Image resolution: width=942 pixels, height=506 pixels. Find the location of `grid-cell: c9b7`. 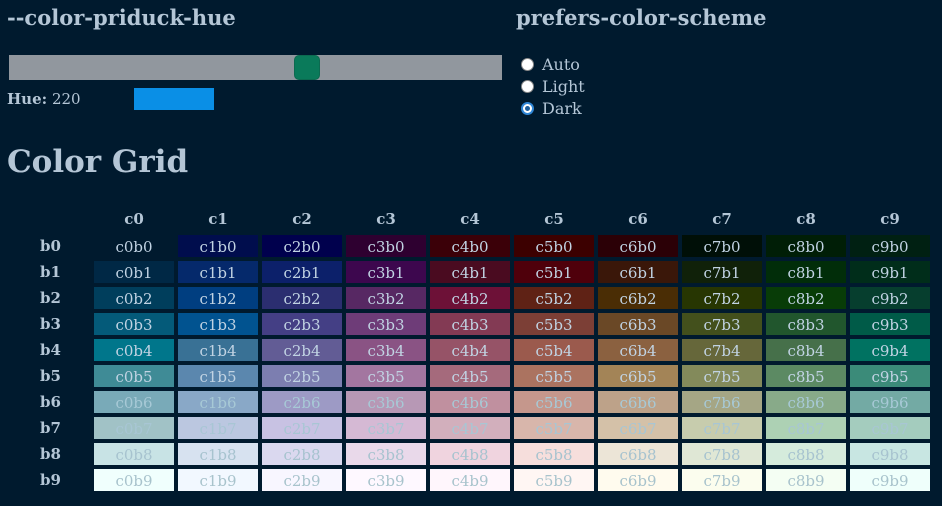

grid-cell: c9b7 is located at coordinates (890, 428).